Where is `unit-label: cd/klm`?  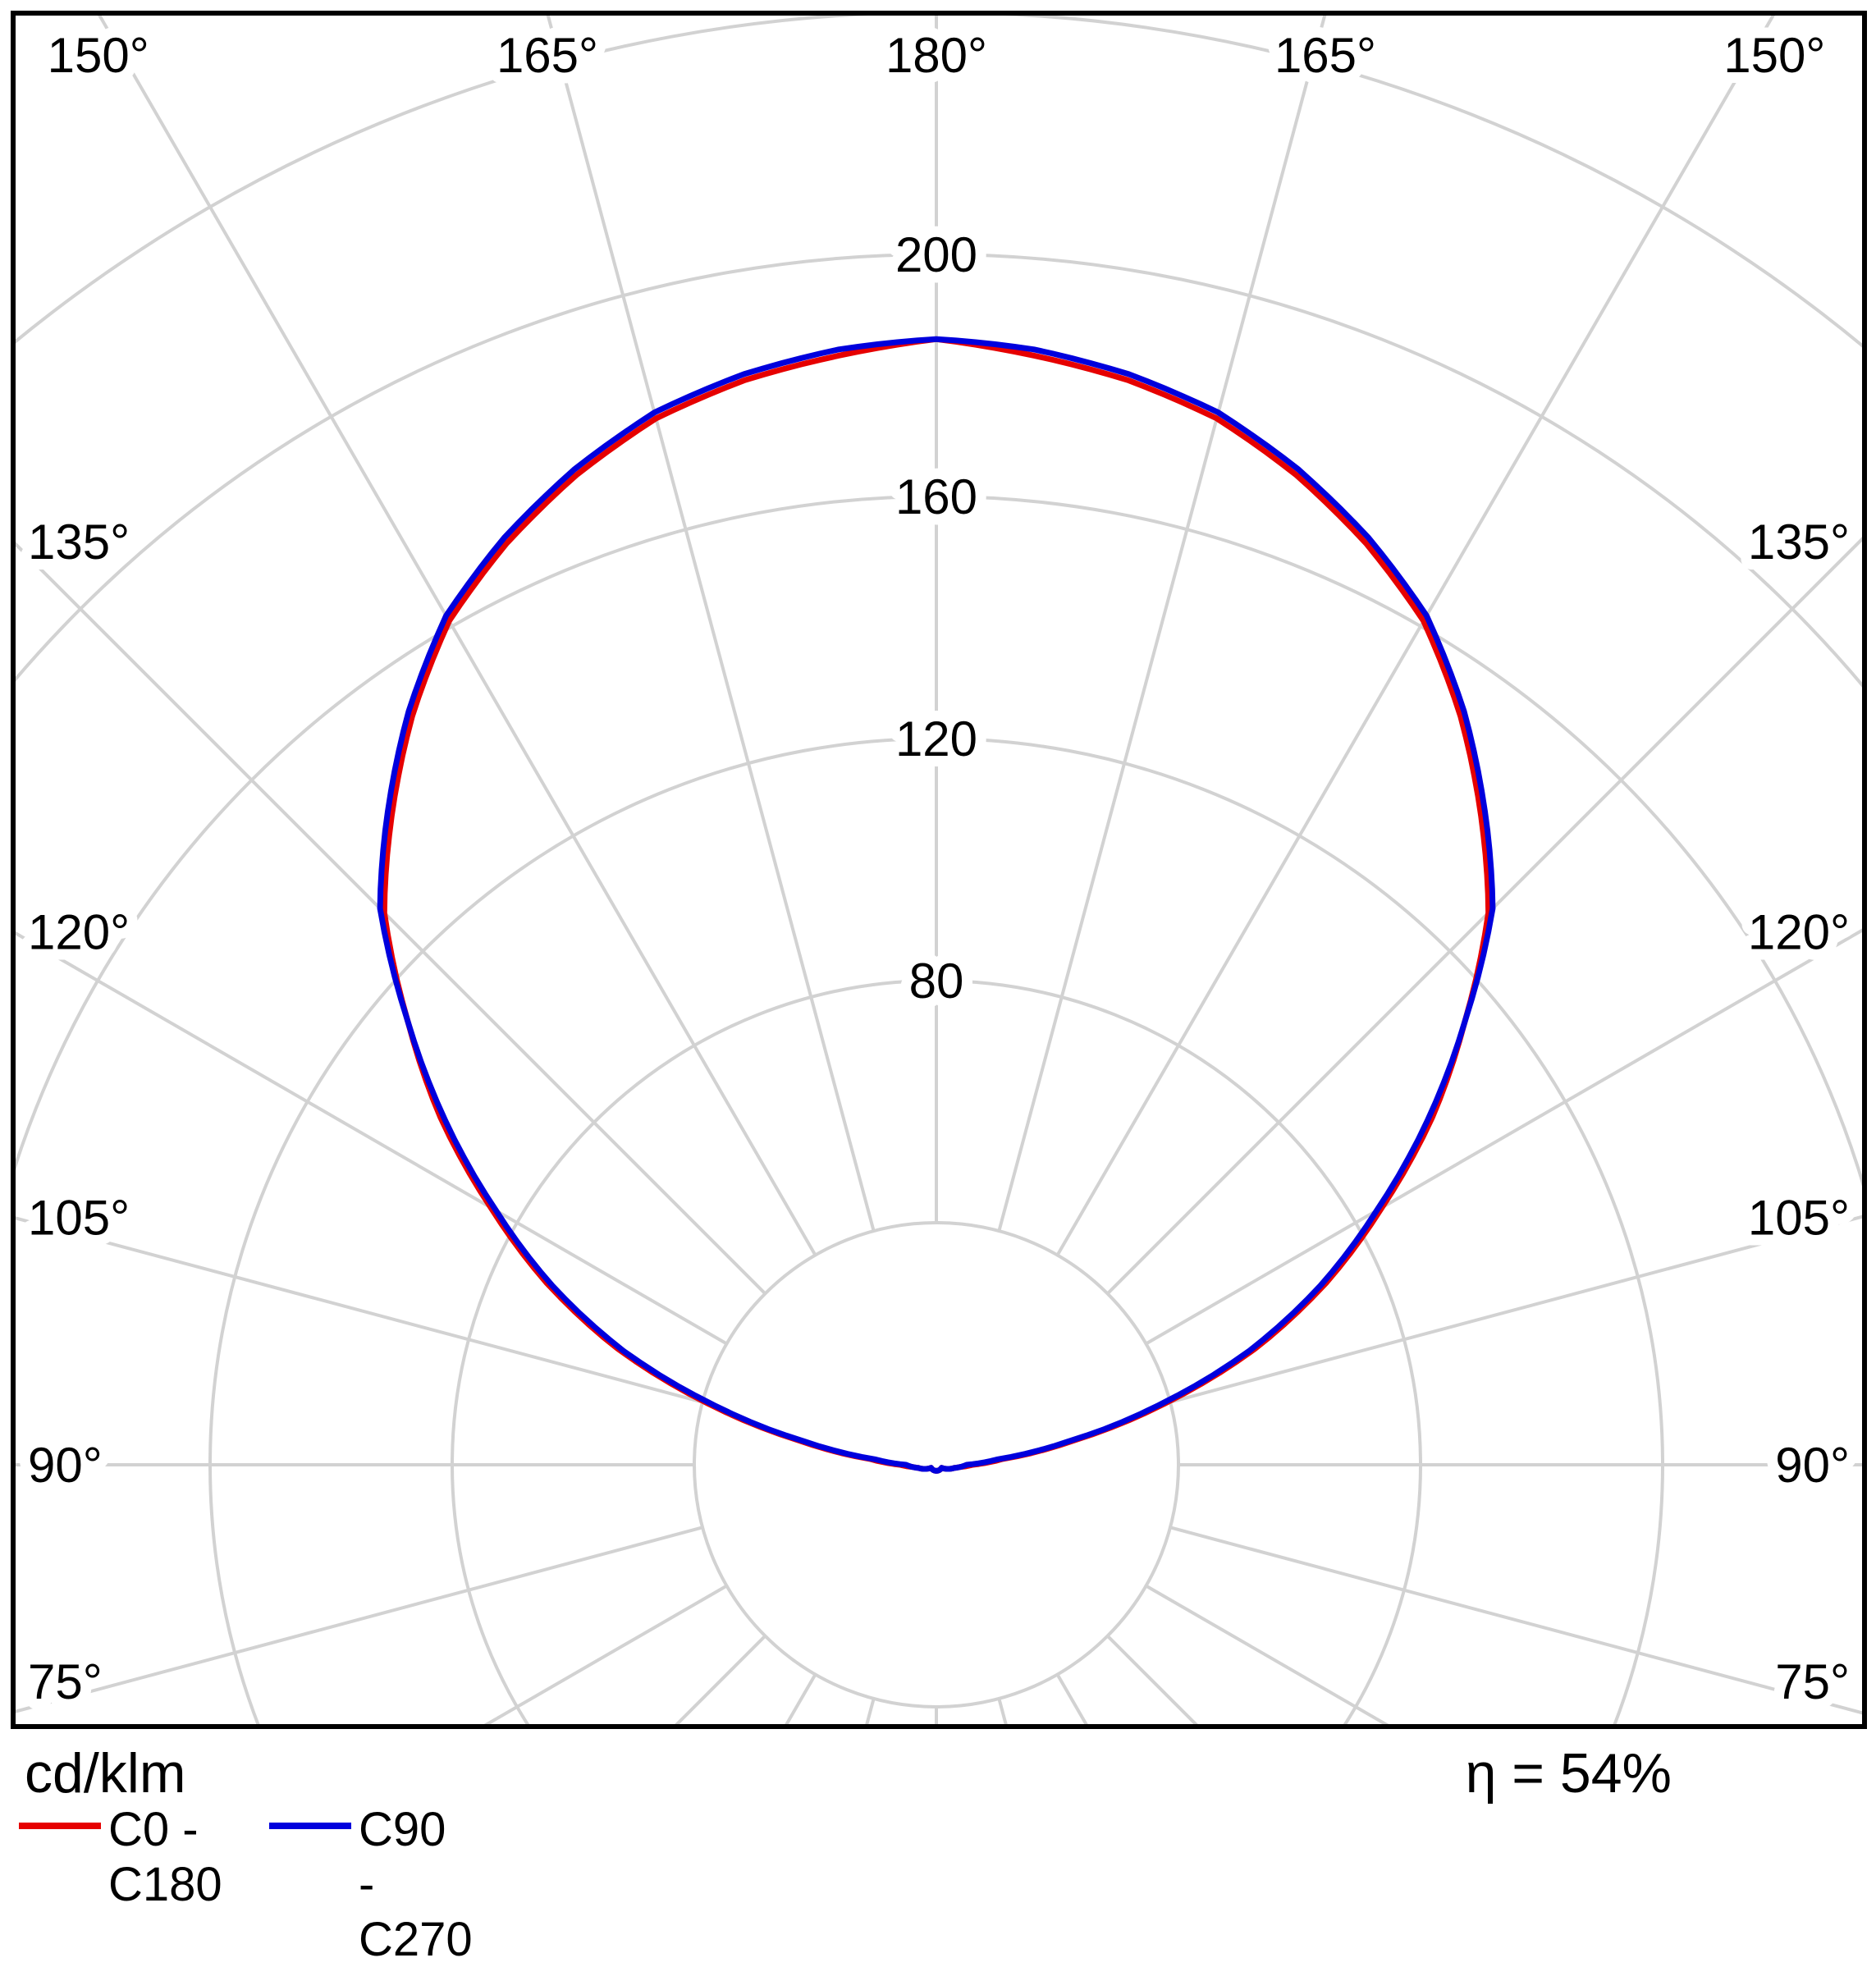 unit-label: cd/klm is located at coordinates (105, 1773).